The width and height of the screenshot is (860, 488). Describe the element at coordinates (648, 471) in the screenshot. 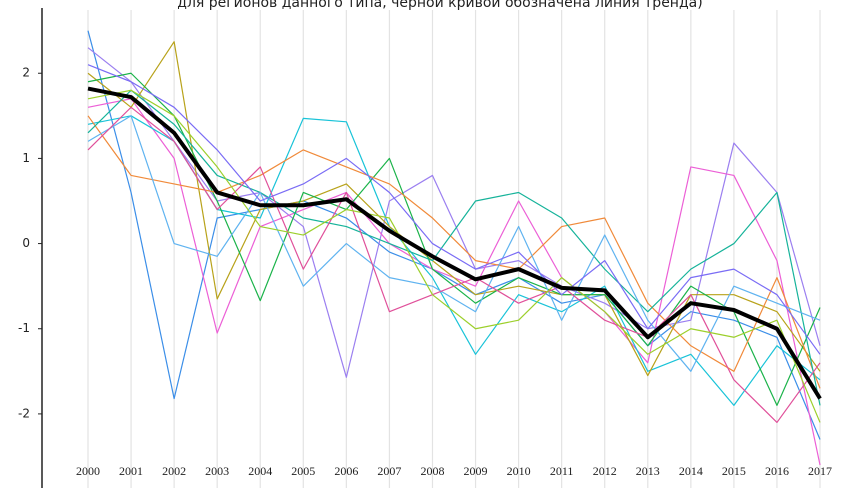

I see `x-tick-label: 2013` at that location.